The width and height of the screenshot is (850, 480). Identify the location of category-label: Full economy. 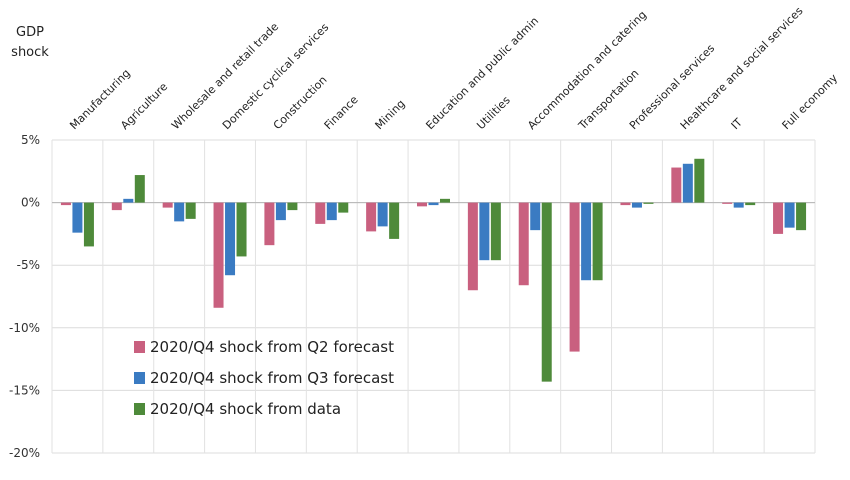
(809, 101).